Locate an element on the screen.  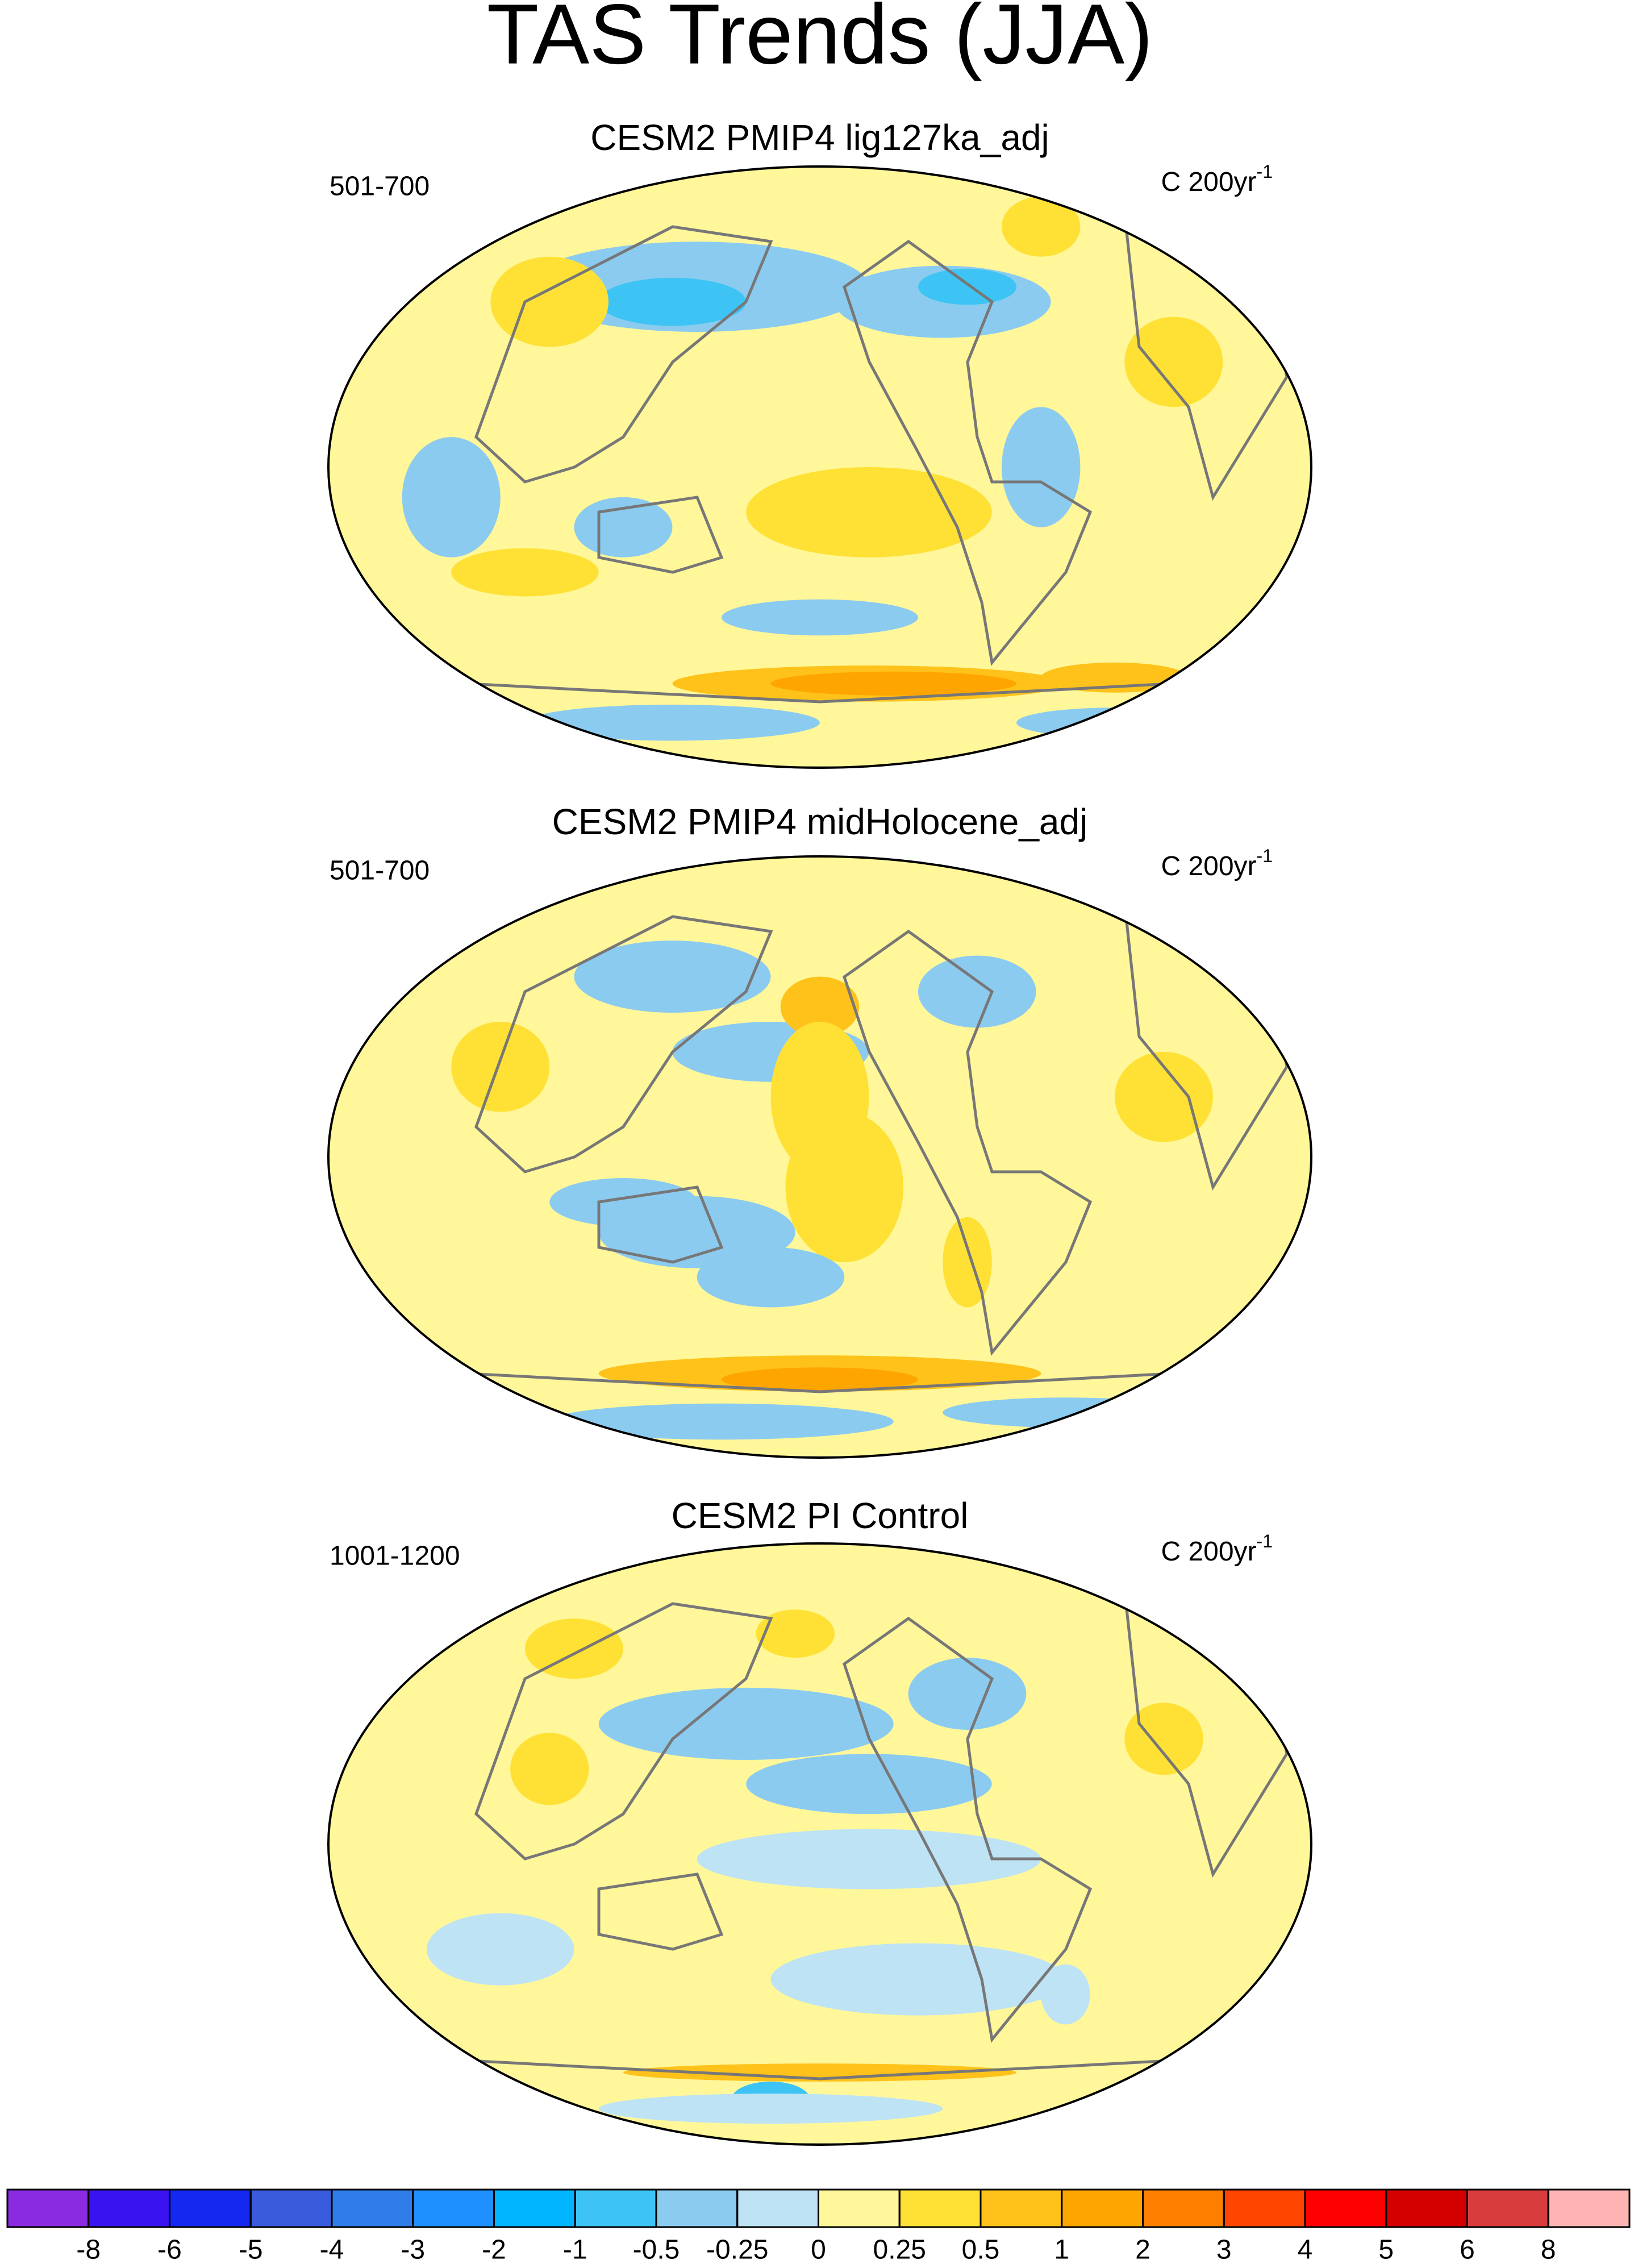
colorbar-label: -1 is located at coordinates (575, 2250).